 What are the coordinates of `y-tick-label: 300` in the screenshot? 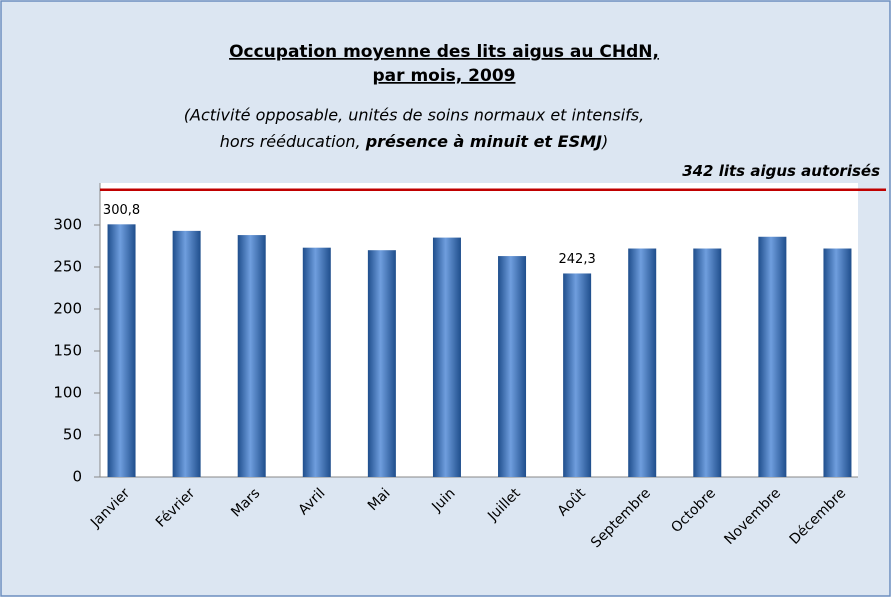 It's located at (67, 225).